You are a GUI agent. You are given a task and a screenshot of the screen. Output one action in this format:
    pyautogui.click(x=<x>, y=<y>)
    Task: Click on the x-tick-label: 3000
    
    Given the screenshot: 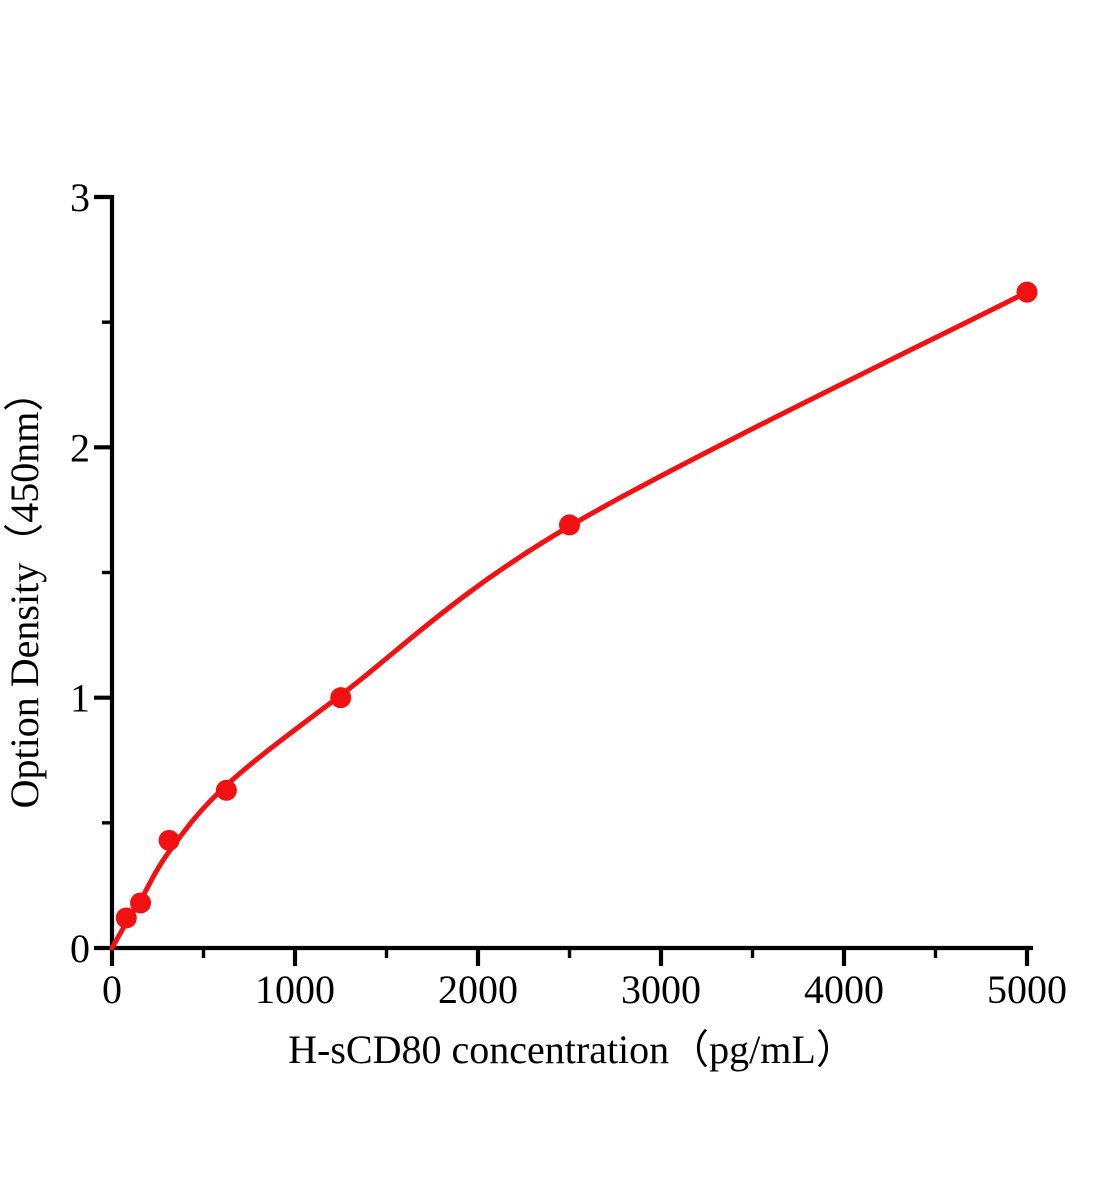 What is the action you would take?
    pyautogui.click(x=661, y=989)
    